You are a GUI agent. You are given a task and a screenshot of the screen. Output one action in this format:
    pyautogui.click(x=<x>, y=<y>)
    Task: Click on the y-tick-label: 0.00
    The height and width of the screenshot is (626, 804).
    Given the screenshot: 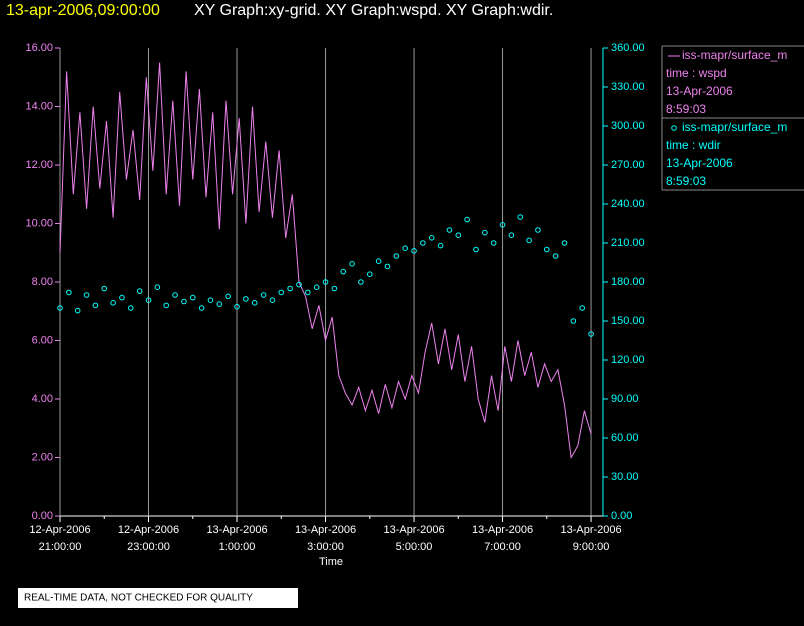 What is the action you would take?
    pyautogui.click(x=42, y=516)
    